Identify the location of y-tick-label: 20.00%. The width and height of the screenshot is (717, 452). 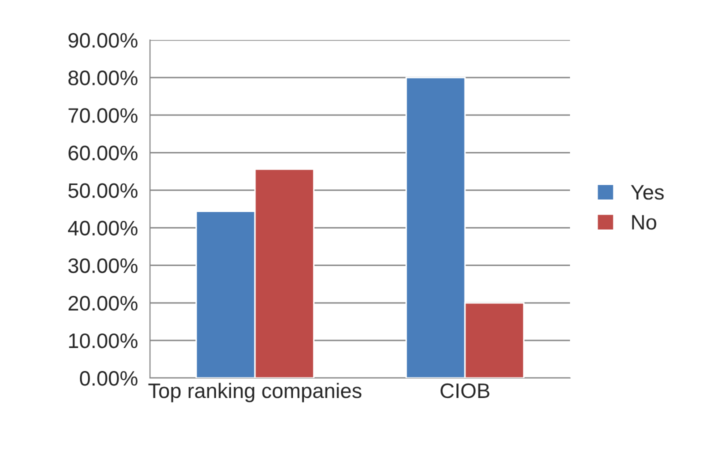
(103, 303).